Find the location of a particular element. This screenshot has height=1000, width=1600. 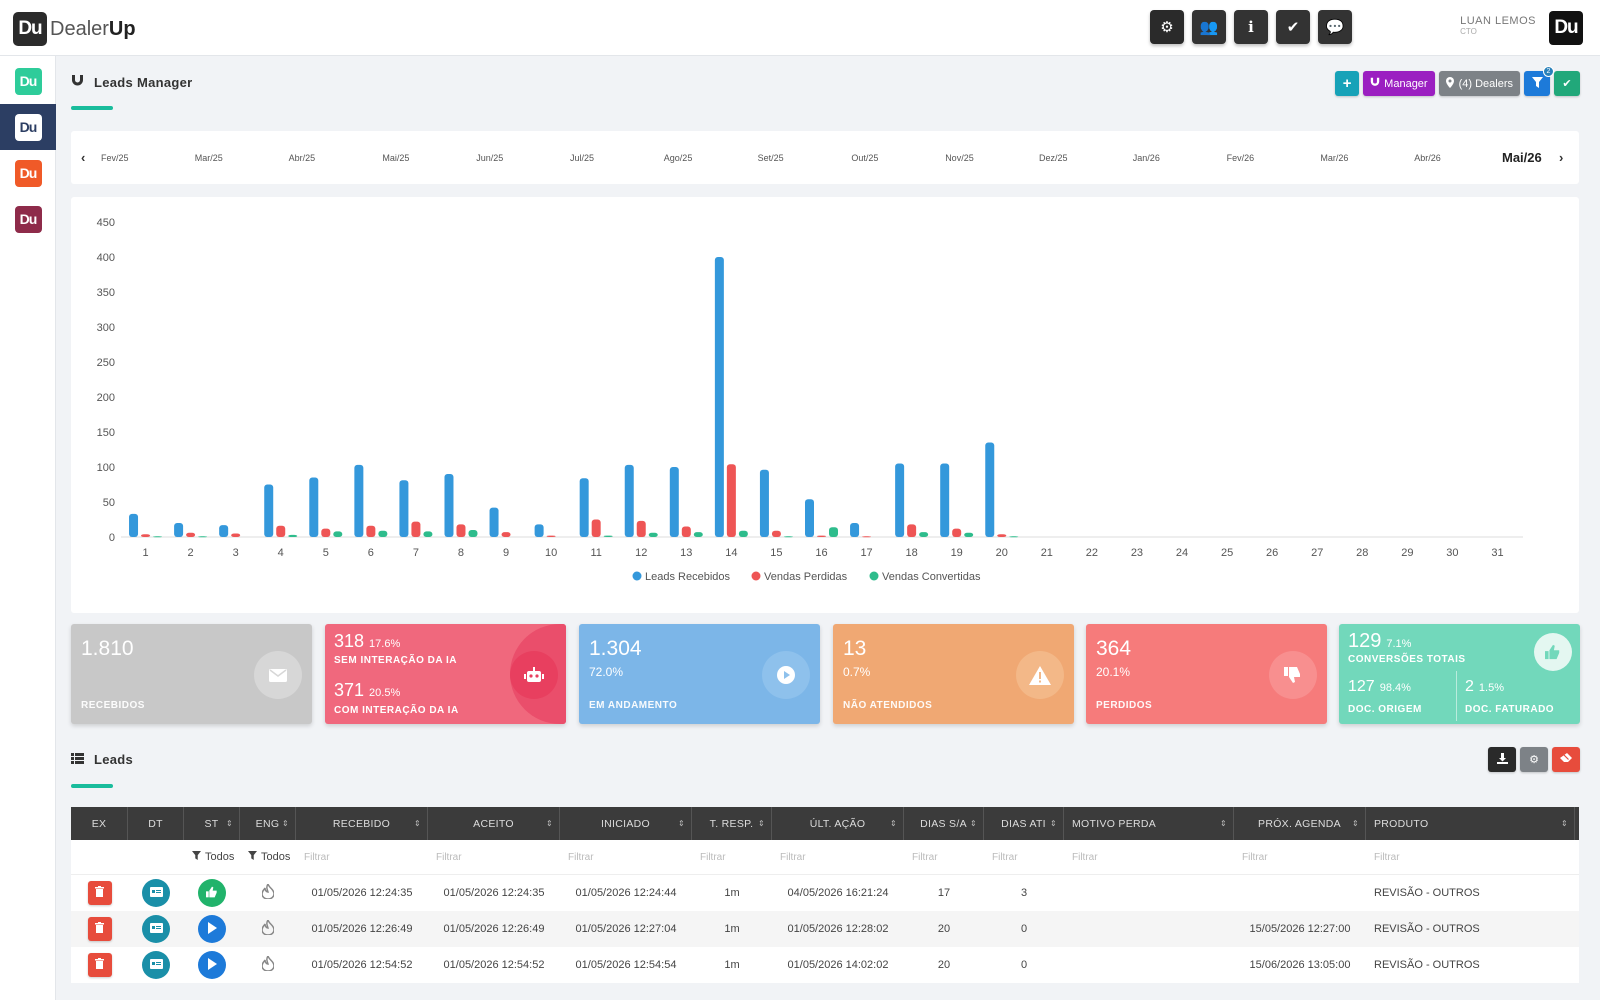

avatar: Du is located at coordinates (1566, 28).